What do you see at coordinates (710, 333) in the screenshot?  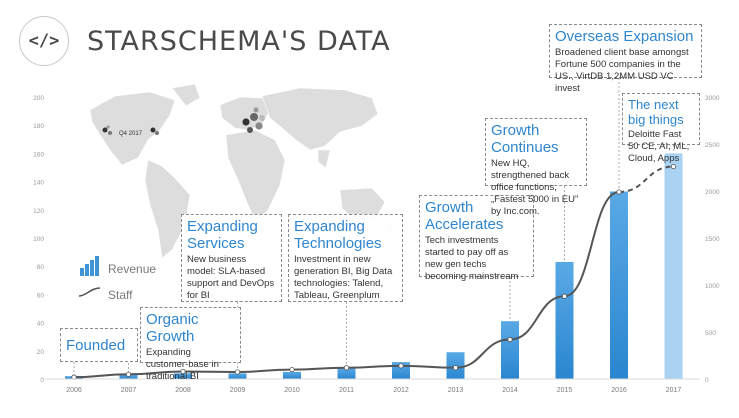 I see `y-tick-right: 500` at bounding box center [710, 333].